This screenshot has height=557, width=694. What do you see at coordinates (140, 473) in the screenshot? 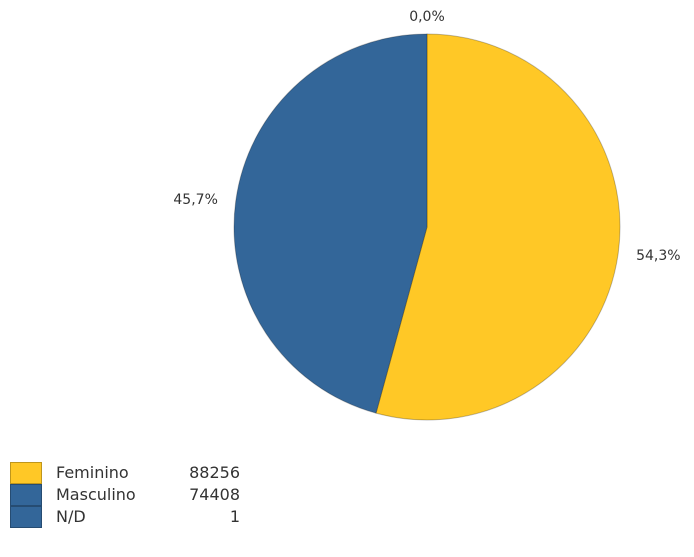
I see `legend-item-feminino: Feminino 88256` at bounding box center [140, 473].